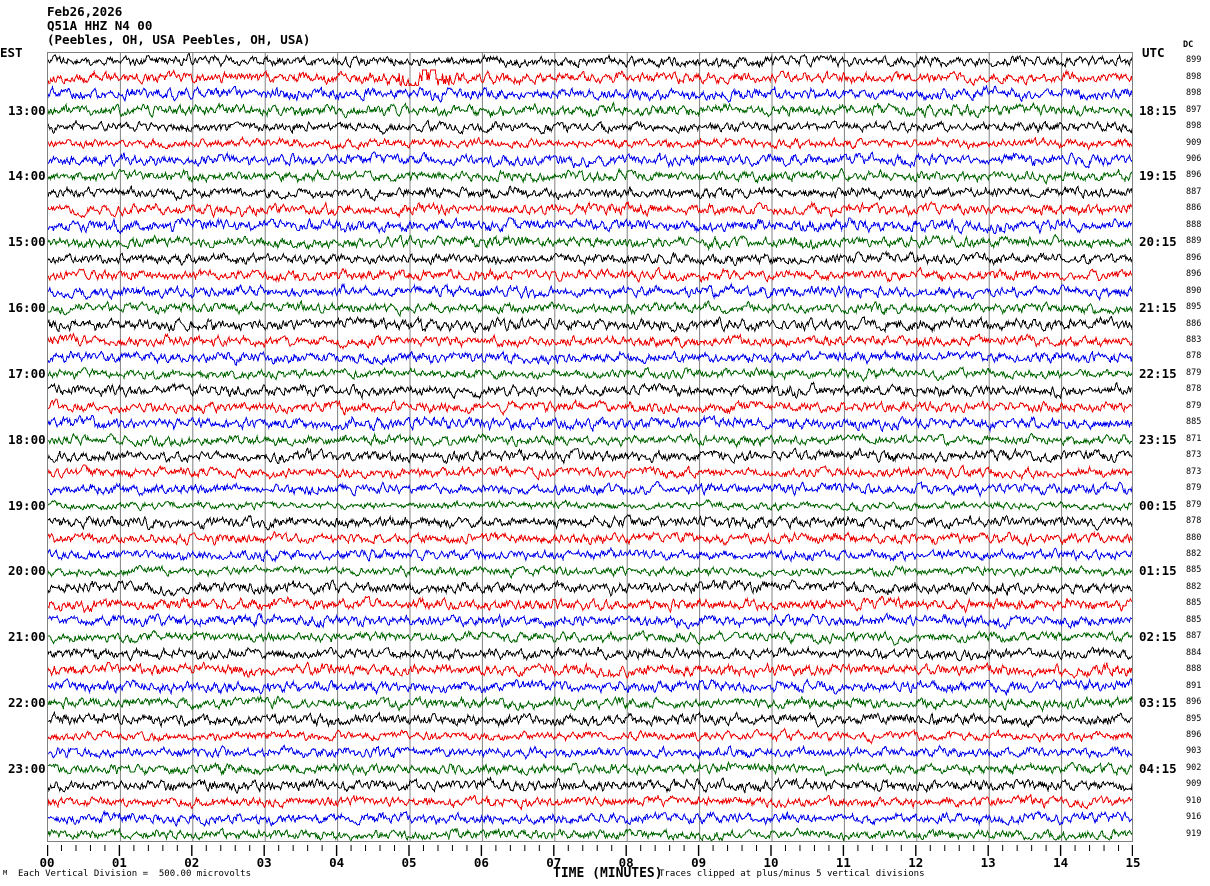 This screenshot has width=1210, height=886. Describe the element at coordinates (1194, 471) in the screenshot. I see `dc-value: 873` at that location.